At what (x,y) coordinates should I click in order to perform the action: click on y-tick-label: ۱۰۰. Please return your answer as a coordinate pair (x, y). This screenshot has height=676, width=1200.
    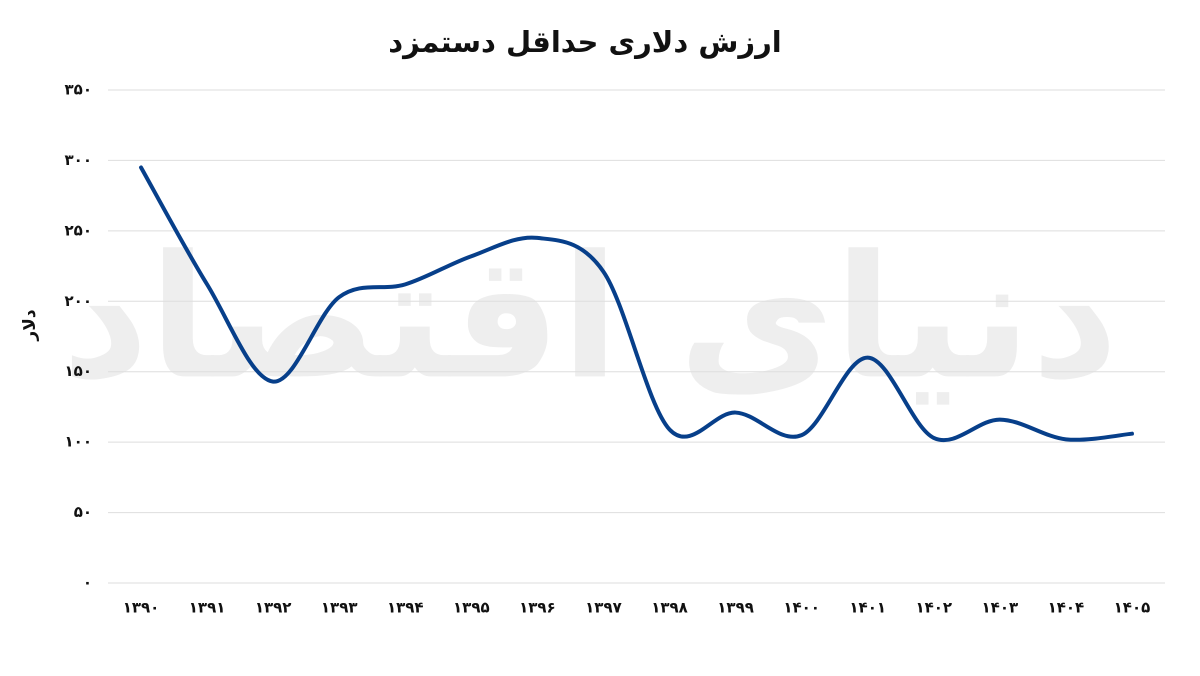
    Looking at the image, I should click on (78, 442).